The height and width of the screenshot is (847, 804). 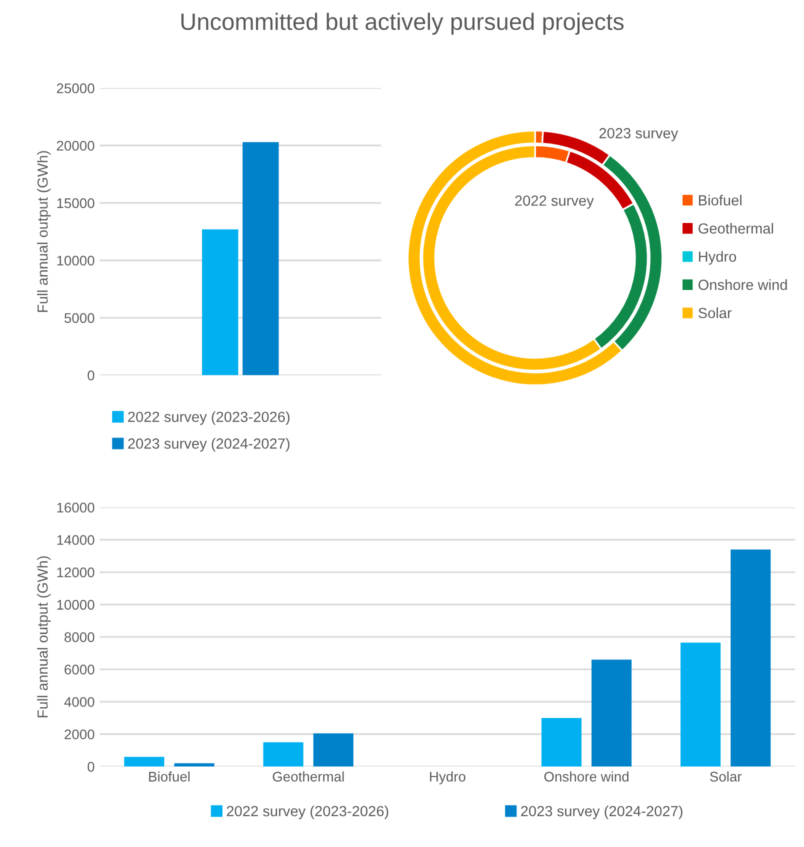 What do you see at coordinates (169, 776) in the screenshot?
I see `x-tick-label: Biofuel` at bounding box center [169, 776].